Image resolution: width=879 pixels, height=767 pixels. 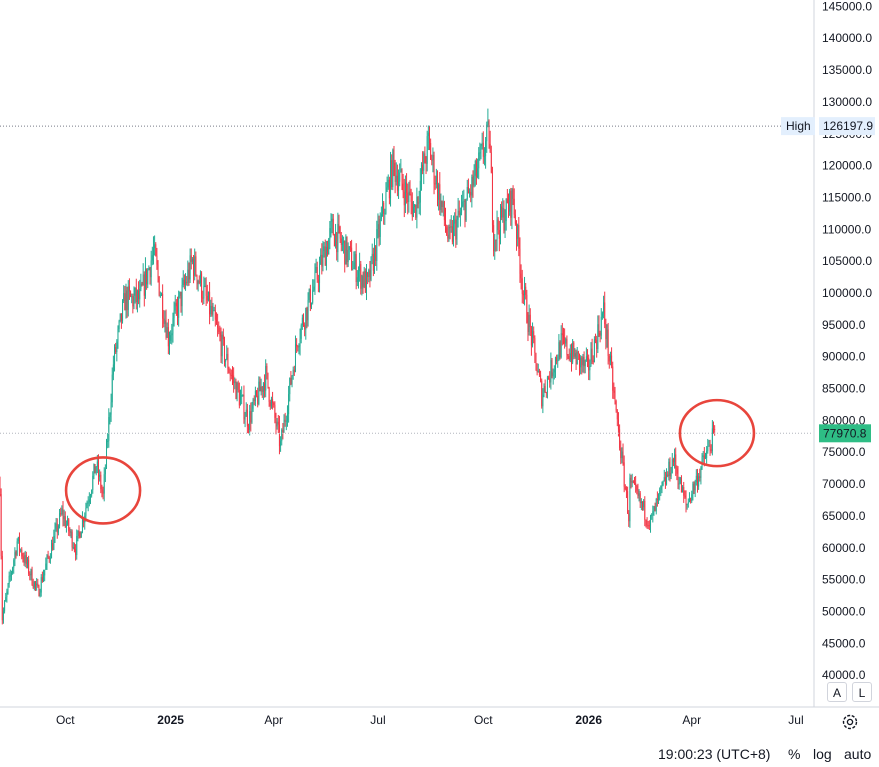 What do you see at coordinates (850, 722) in the screenshot?
I see `settings-icon` at bounding box center [850, 722].